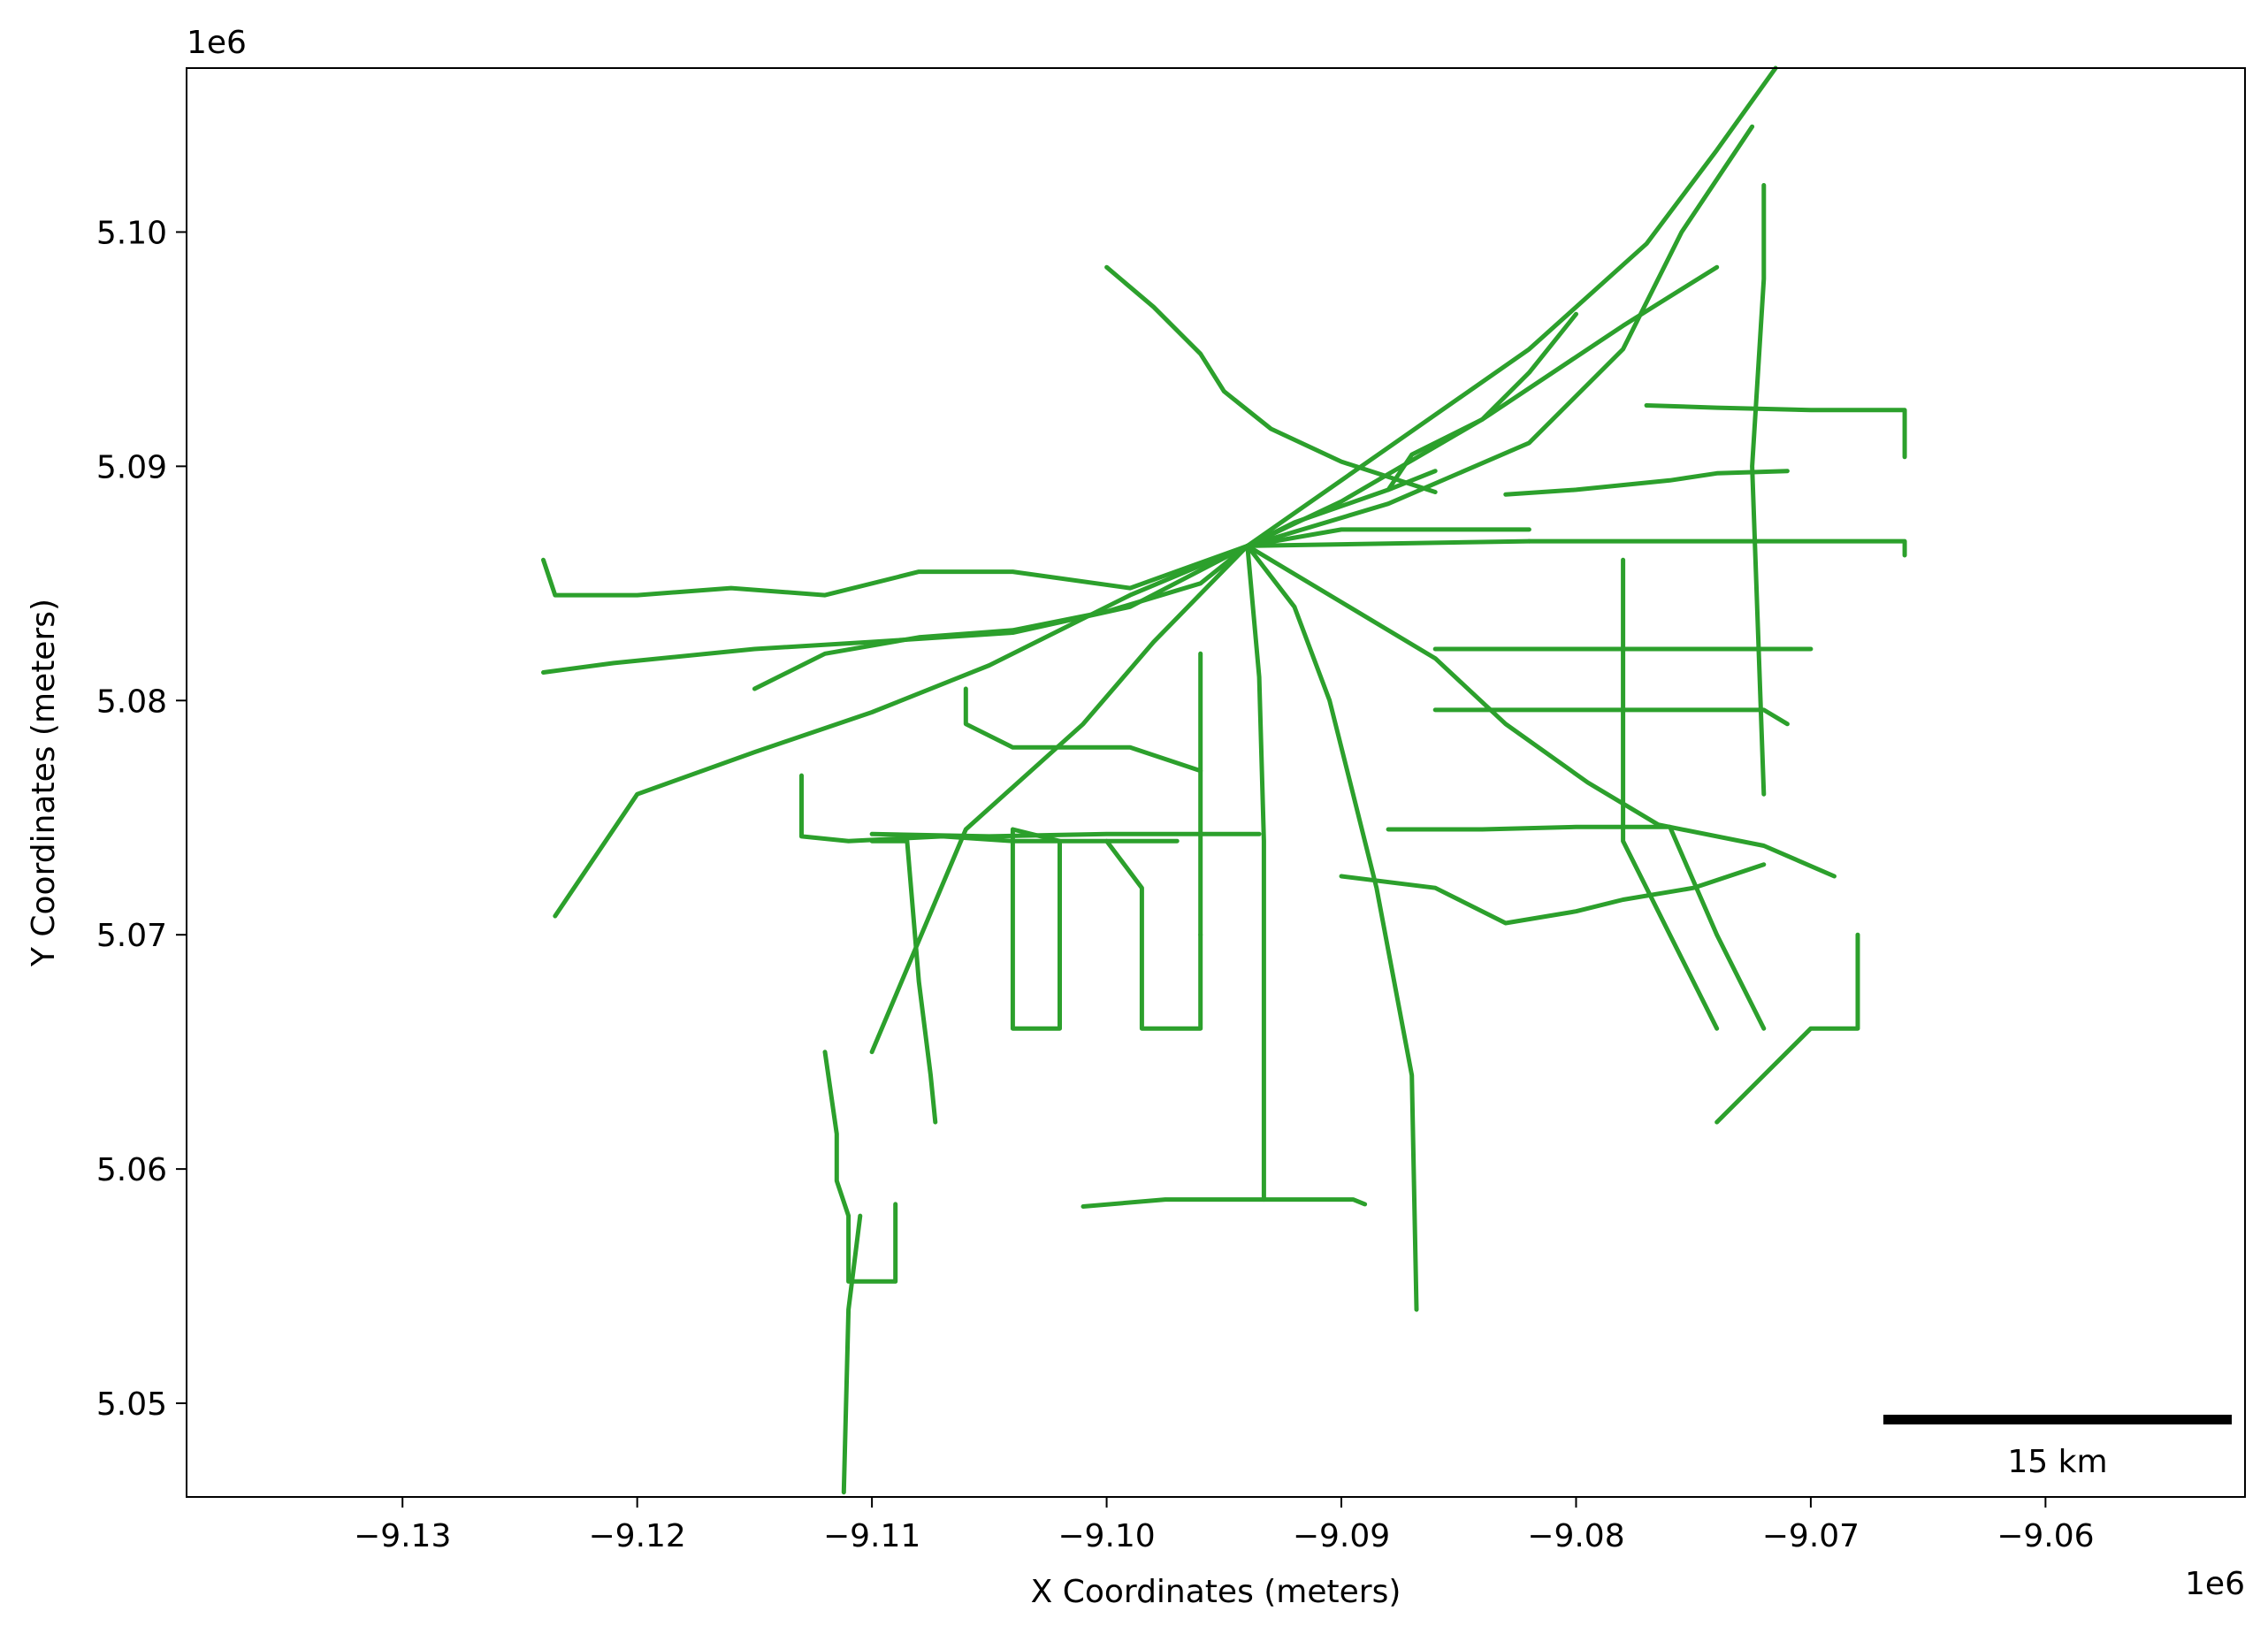 The image size is (2268, 1634). Describe the element at coordinates (131, 1170) in the screenshot. I see `y-tick-label: 5.06` at that location.